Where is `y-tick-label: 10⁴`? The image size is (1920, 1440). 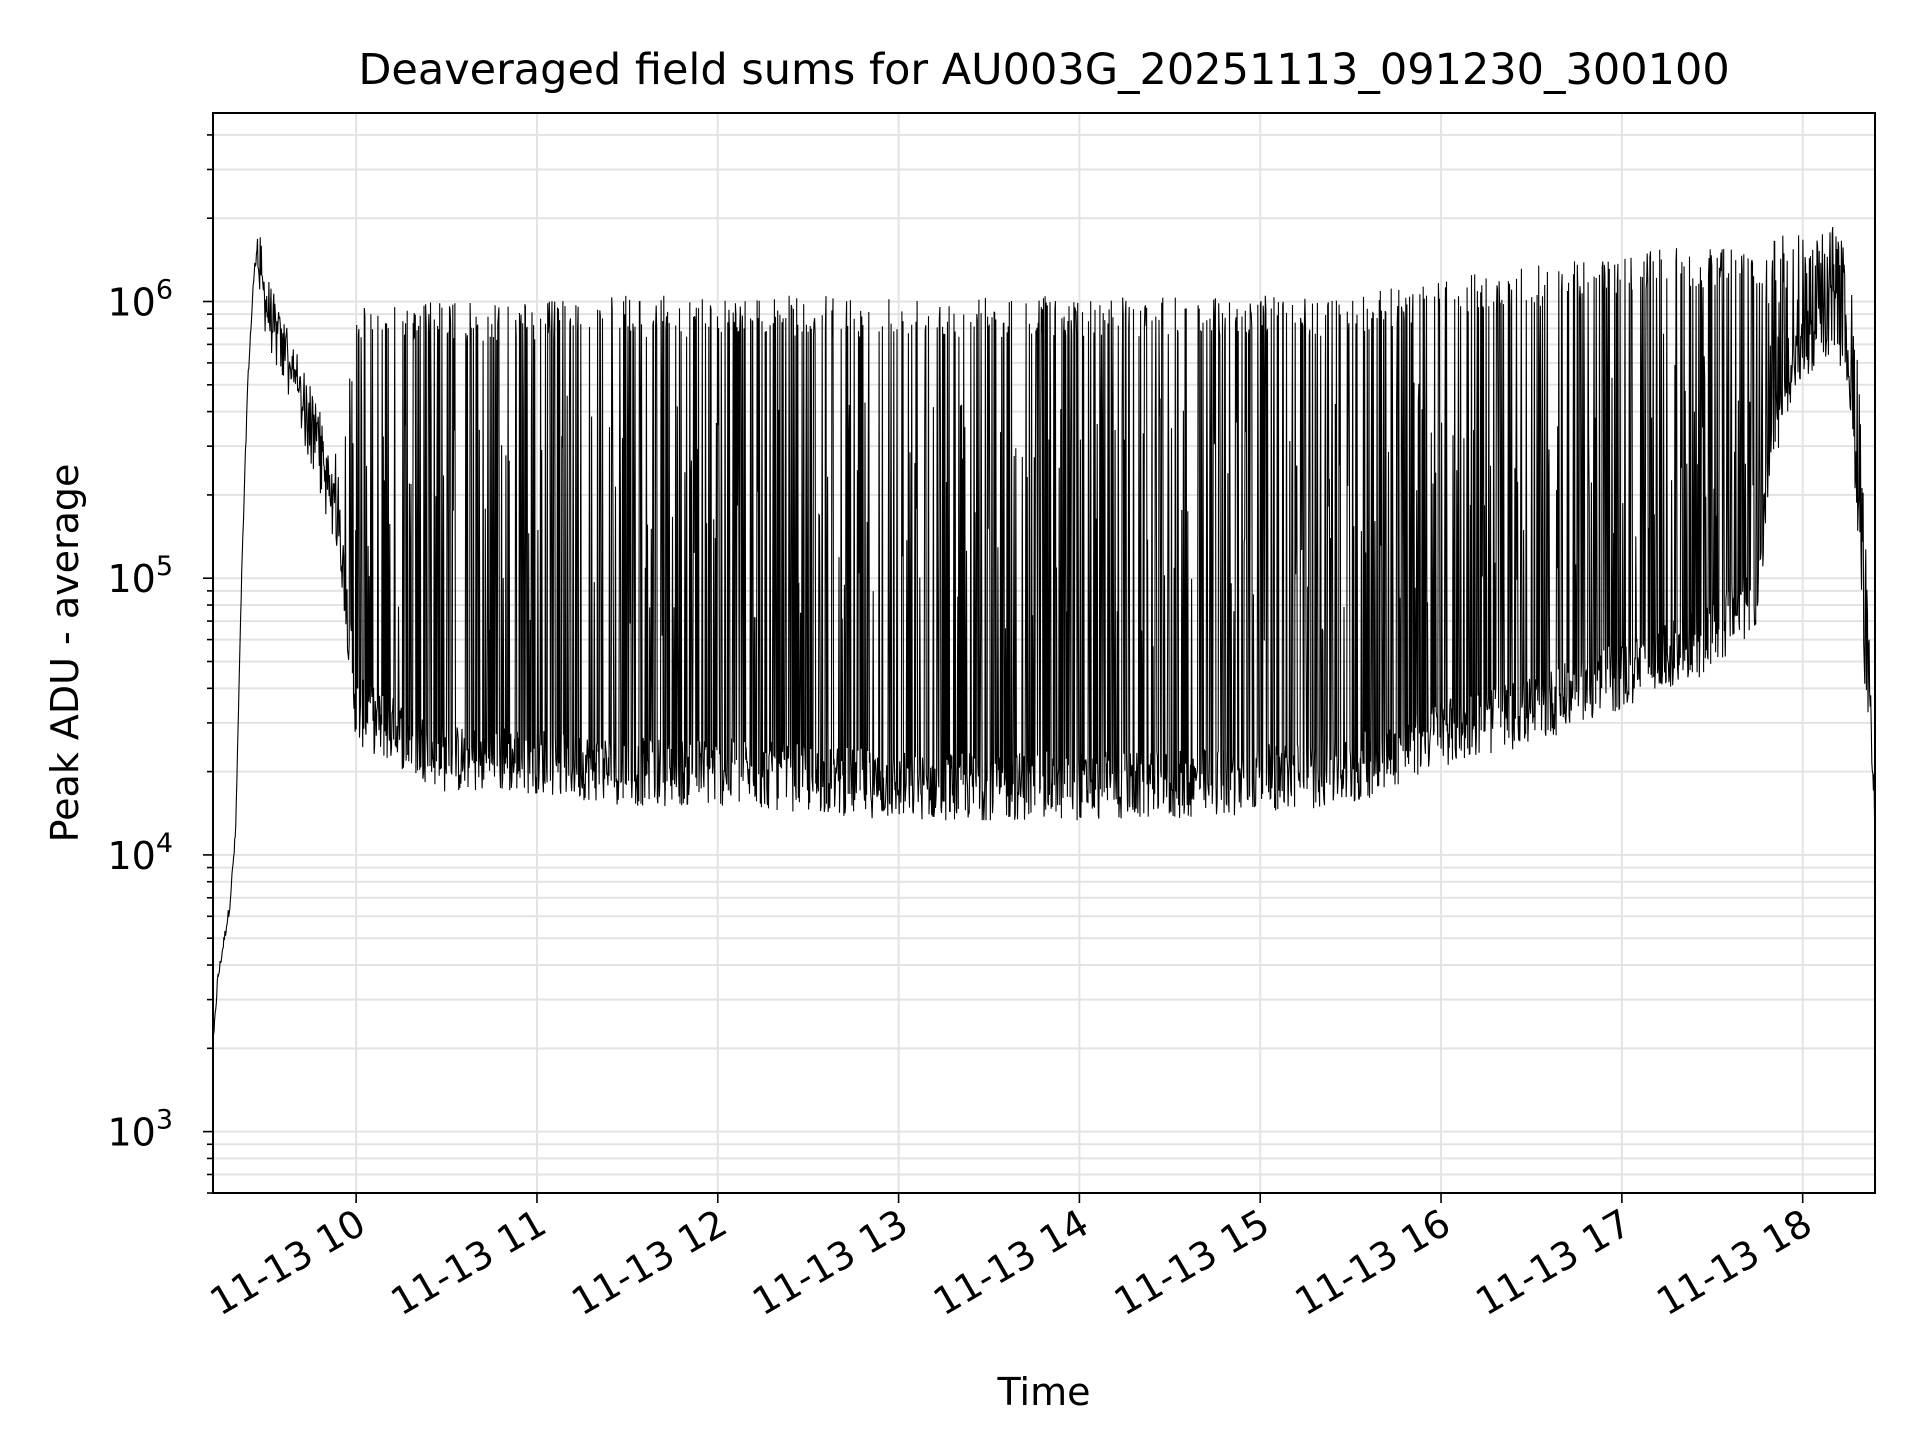
y-tick-label: 10⁴ is located at coordinates (140, 853).